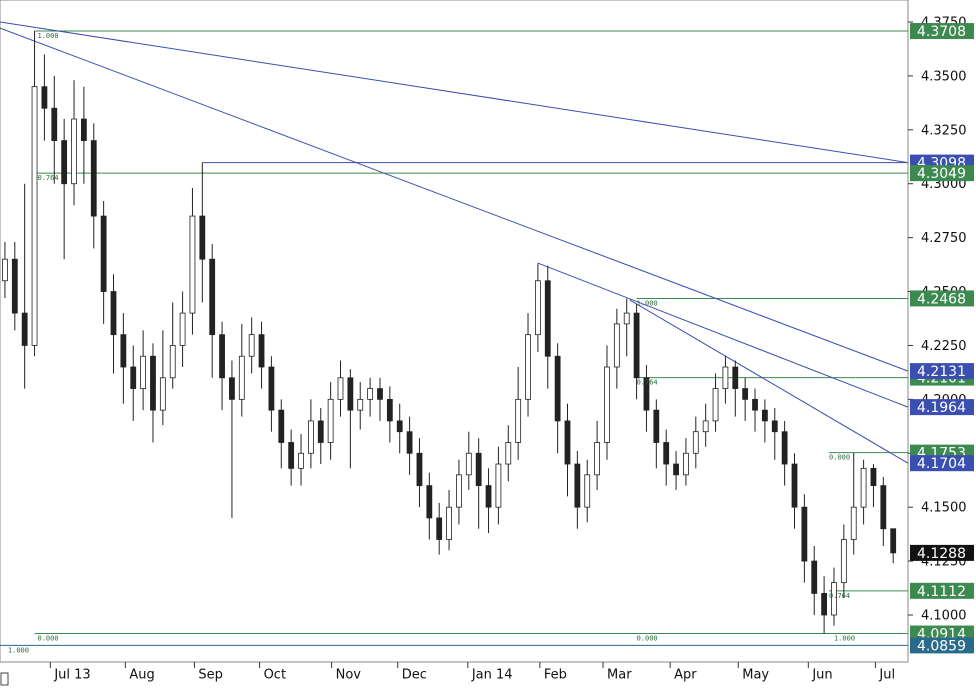 The image size is (976, 688). Describe the element at coordinates (555, 675) in the screenshot. I see `x-tick-label: Feb` at that location.